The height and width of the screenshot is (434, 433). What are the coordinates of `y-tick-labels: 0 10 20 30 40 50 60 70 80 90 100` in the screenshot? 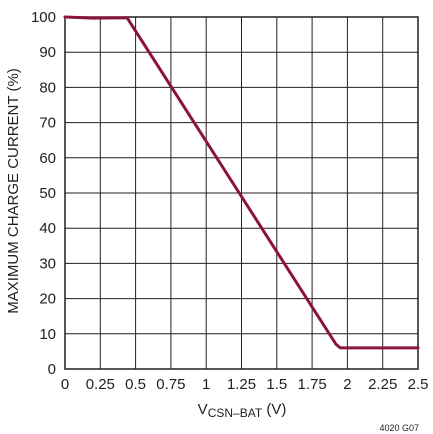 It's located at (43, 193).